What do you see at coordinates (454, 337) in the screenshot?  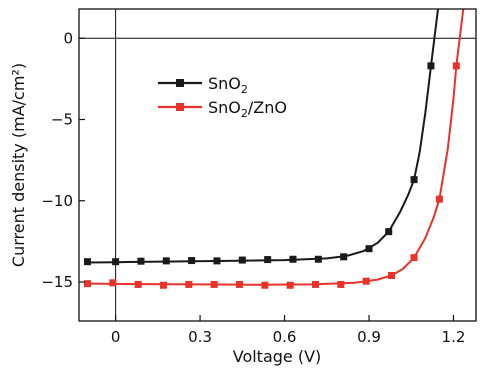 I see `x-tick-label-4: 1.2` at bounding box center [454, 337].